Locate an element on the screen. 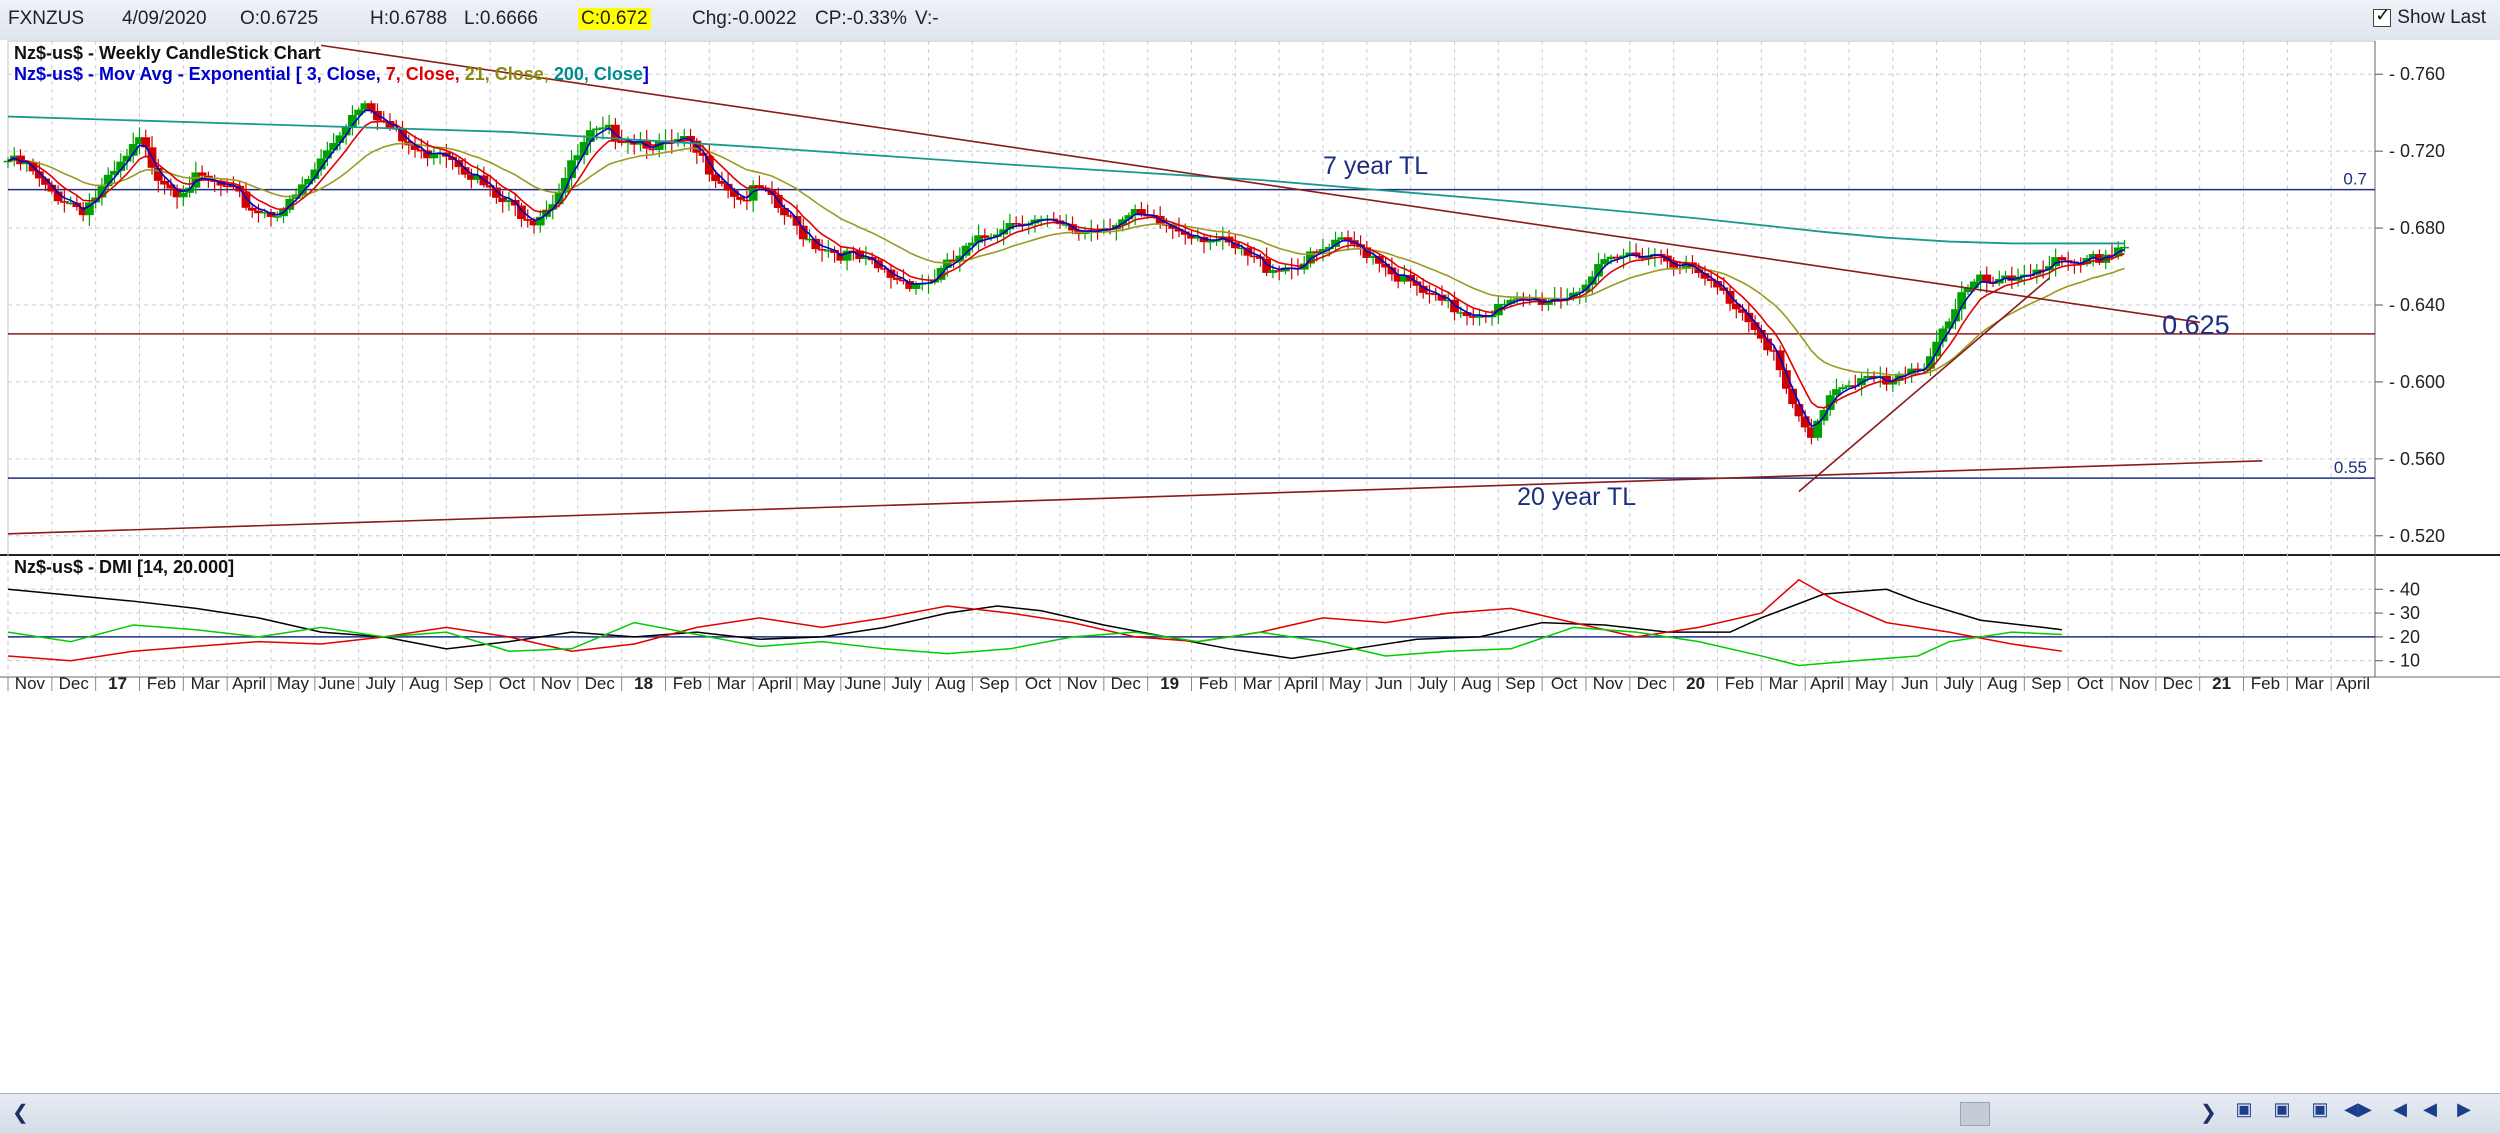  zoom-fit-icon: ▣ is located at coordinates (2320, 1109).